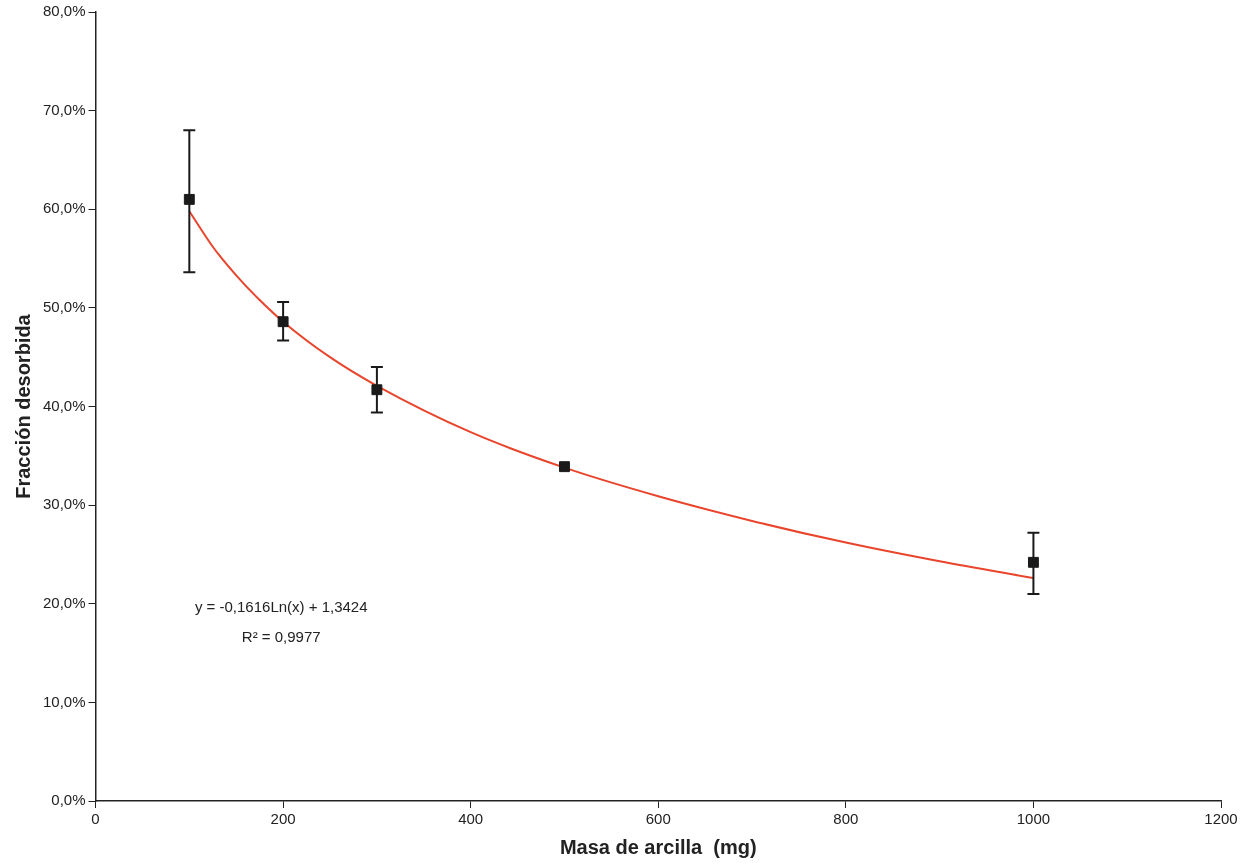 The image size is (1251, 868). I want to click on y-axis-title: Fracción desorbida, so click(22, 406).